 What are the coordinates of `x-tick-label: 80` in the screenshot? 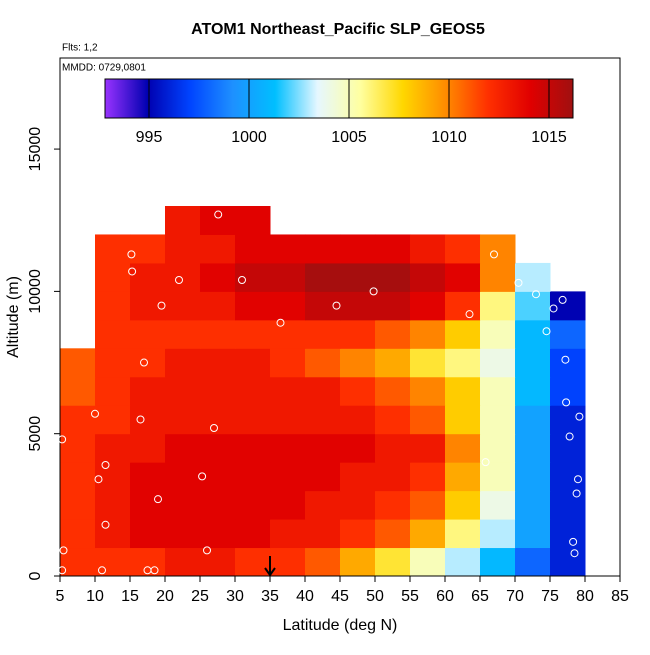 It's located at (585, 596).